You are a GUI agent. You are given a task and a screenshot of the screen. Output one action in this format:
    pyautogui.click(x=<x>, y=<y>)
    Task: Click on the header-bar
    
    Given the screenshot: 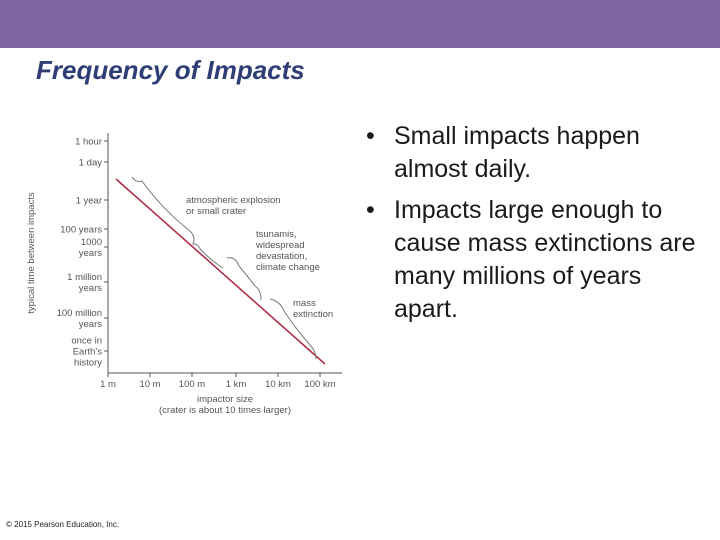 What is the action you would take?
    pyautogui.click(x=360, y=24)
    